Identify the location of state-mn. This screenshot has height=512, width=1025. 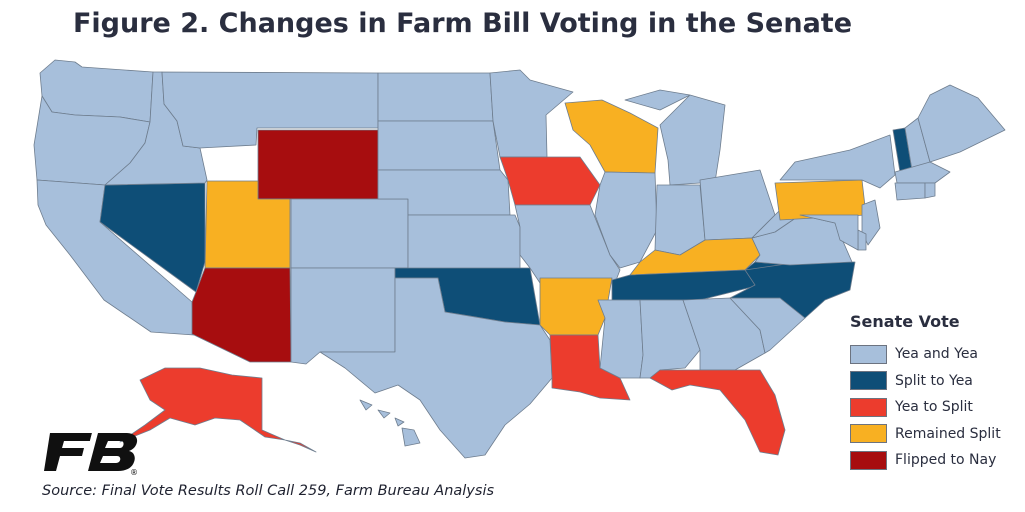
(531, 113).